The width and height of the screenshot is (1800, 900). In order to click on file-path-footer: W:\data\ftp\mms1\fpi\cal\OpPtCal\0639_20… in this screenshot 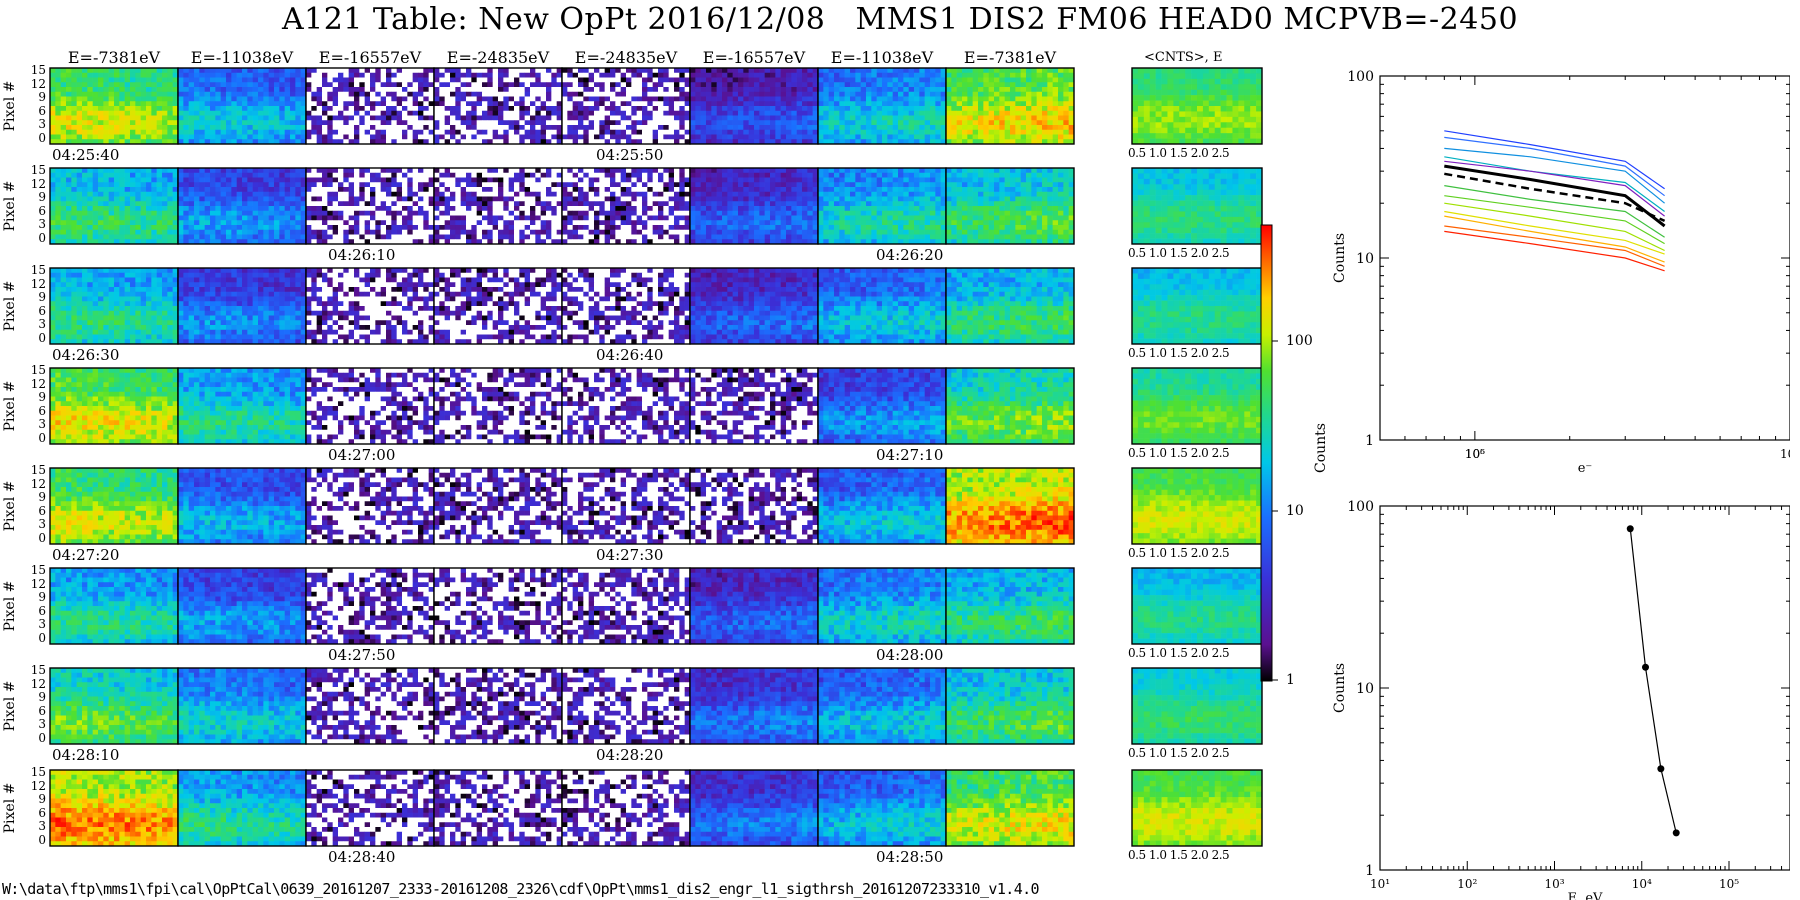, I will do `click(521, 889)`.